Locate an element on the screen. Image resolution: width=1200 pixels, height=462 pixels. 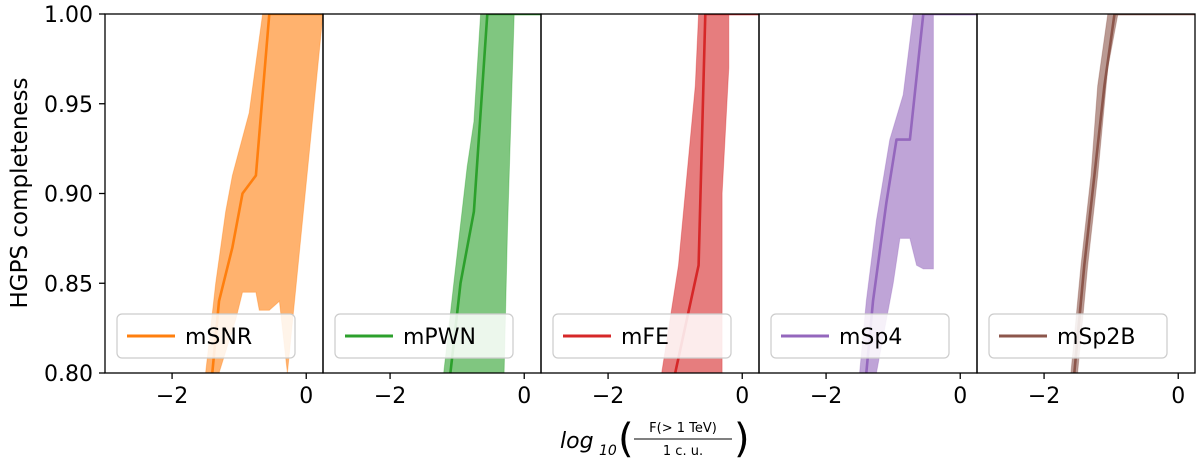
x-tick-label-mSp4-0: −2 is located at coordinates (826, 396).